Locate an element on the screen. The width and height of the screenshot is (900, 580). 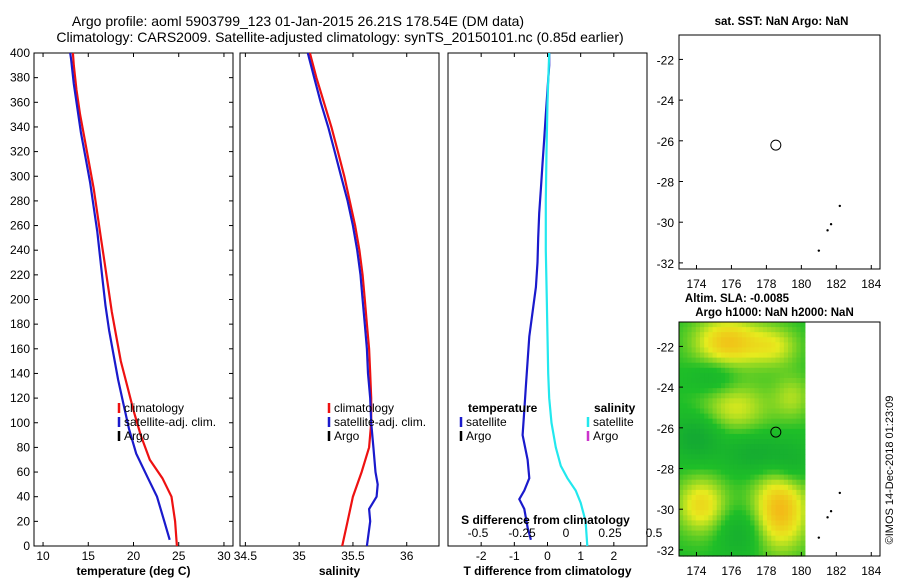
salinity-legend-2-label: Argo is located at coordinates (347, 436).